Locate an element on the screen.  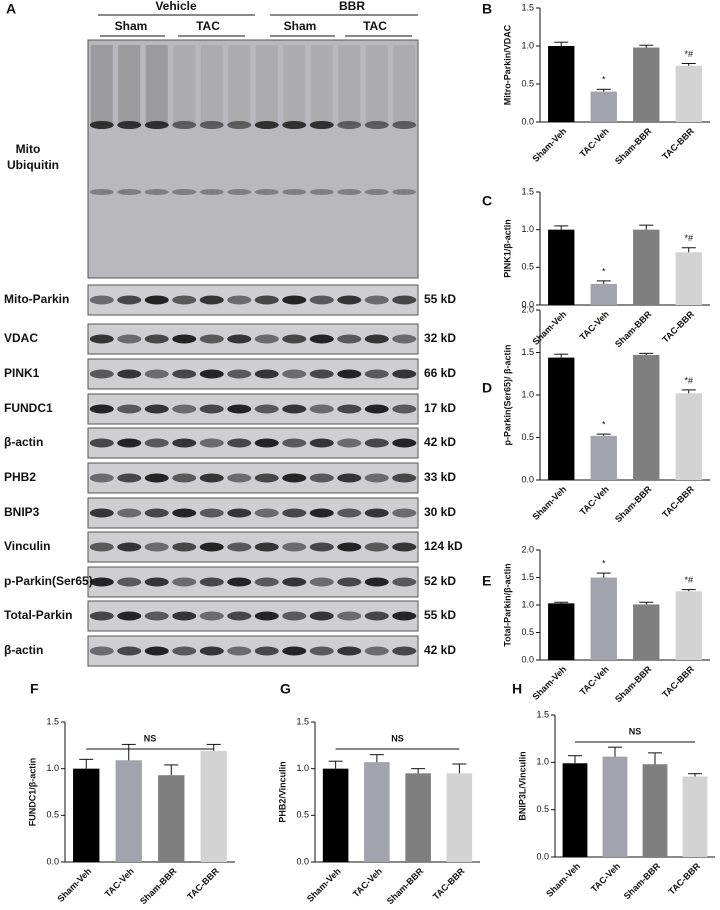
blot-label: Mito is located at coordinates (28, 149).